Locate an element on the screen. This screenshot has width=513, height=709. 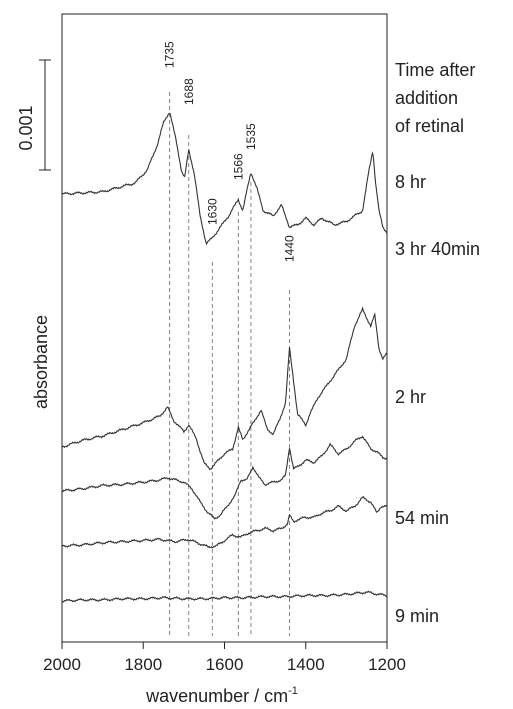
peak-label-1735: 1735 is located at coordinates (170, 54).